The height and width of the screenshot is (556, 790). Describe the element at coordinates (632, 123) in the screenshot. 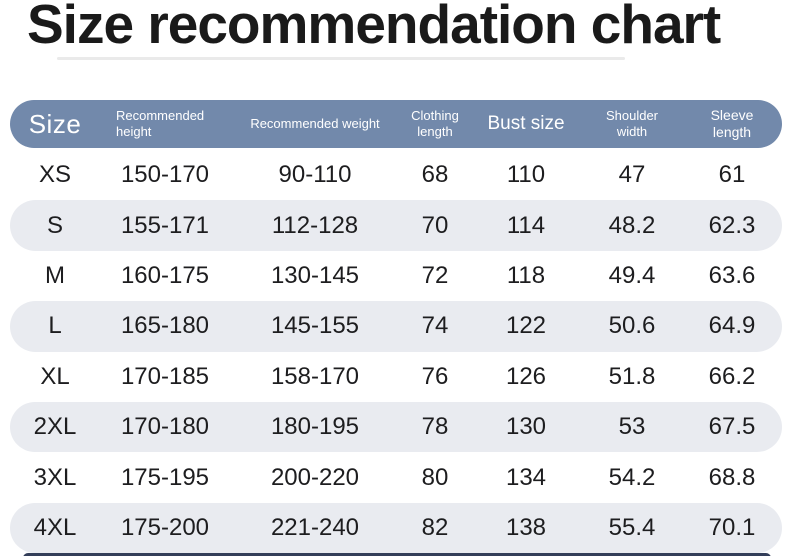

I see `column-header-shoulder-width: Shoulder width` at that location.